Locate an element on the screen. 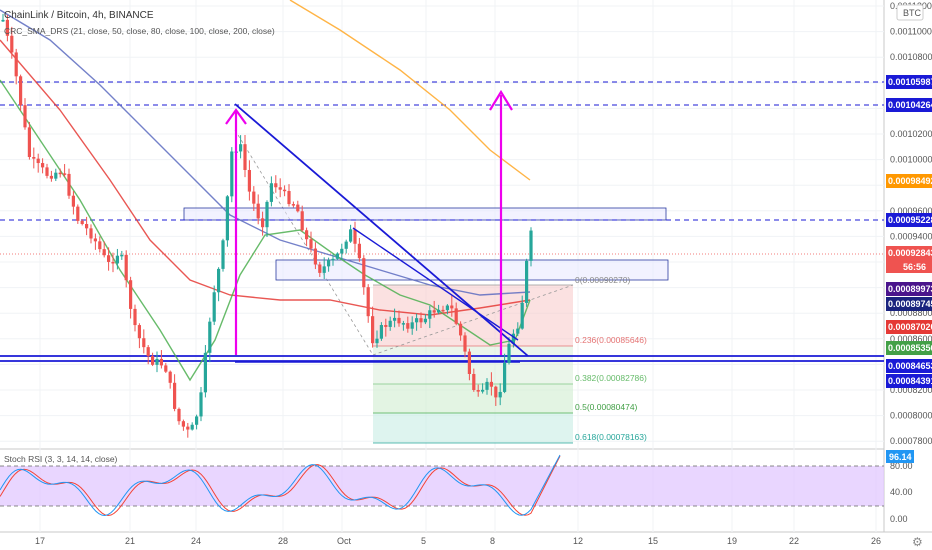 Image resolution: width=932 pixels, height=550 pixels. fib-diagonal is located at coordinates (473, 320).